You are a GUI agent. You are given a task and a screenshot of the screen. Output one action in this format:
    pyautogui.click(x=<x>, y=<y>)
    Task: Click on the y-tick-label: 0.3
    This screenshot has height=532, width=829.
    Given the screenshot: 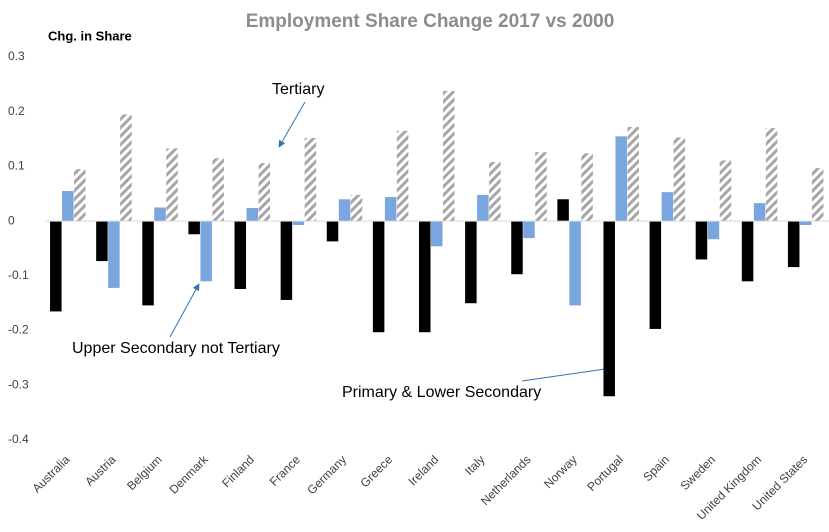 What is the action you would take?
    pyautogui.click(x=16, y=56)
    